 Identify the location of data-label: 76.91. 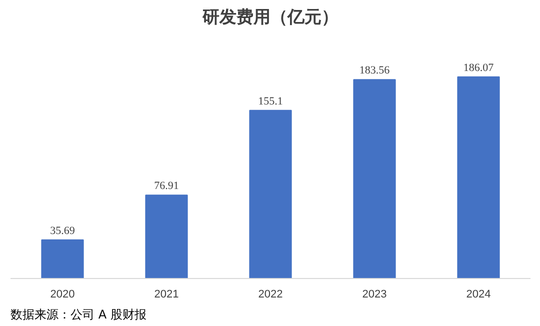
(166, 186).